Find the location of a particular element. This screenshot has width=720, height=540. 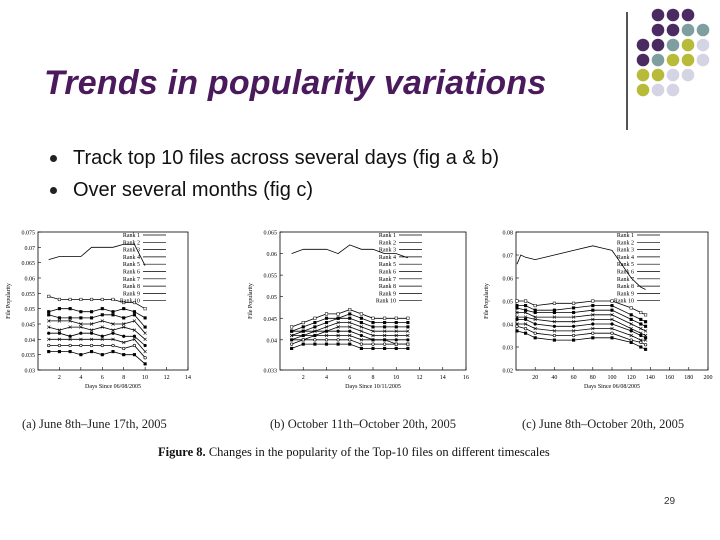

x-tick-label: 12 is located at coordinates (167, 378).